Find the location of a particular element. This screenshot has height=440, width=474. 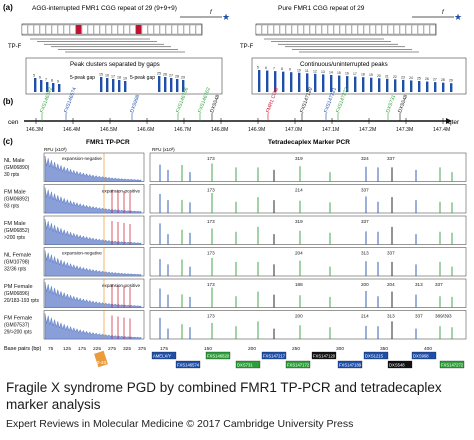

qter-label: qter is located at coordinates (454, 122).